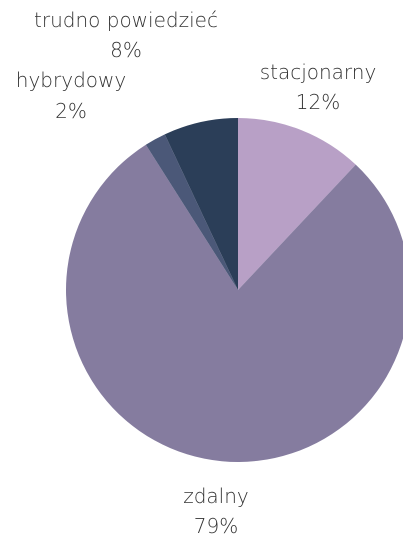 The width and height of the screenshot is (403, 538). I want to click on slice-stacjonarny, so click(297, 204).